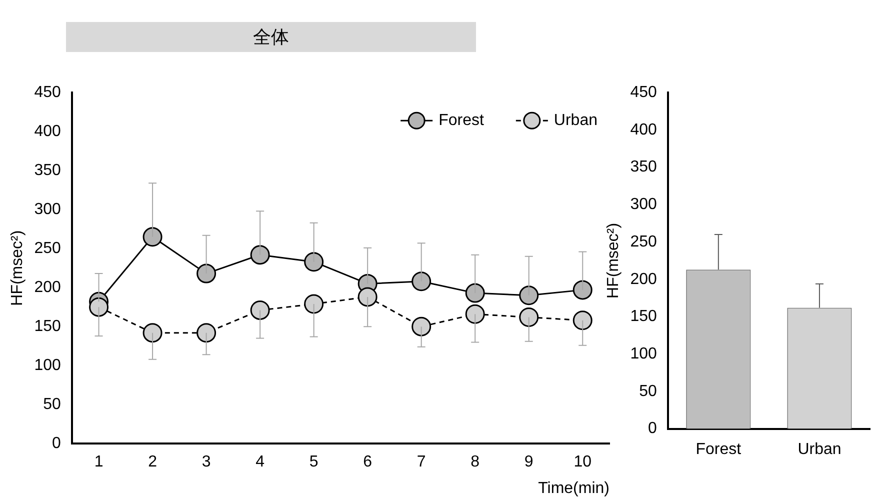 The image size is (874, 502). I want to click on x-tick-label: 3, so click(206, 462).